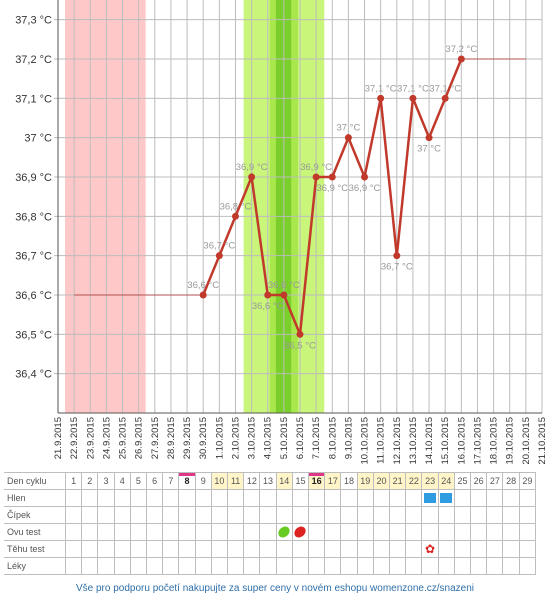 The height and width of the screenshot is (600, 550). Describe the element at coordinates (300, 438) in the screenshot. I see `x-tick-label: 6.10.2015` at that location.